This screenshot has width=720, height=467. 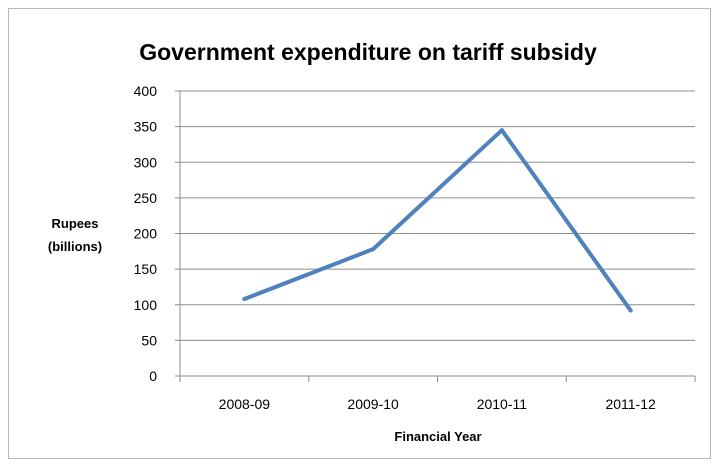 I want to click on y-tick-label: 50, so click(x=149, y=340).